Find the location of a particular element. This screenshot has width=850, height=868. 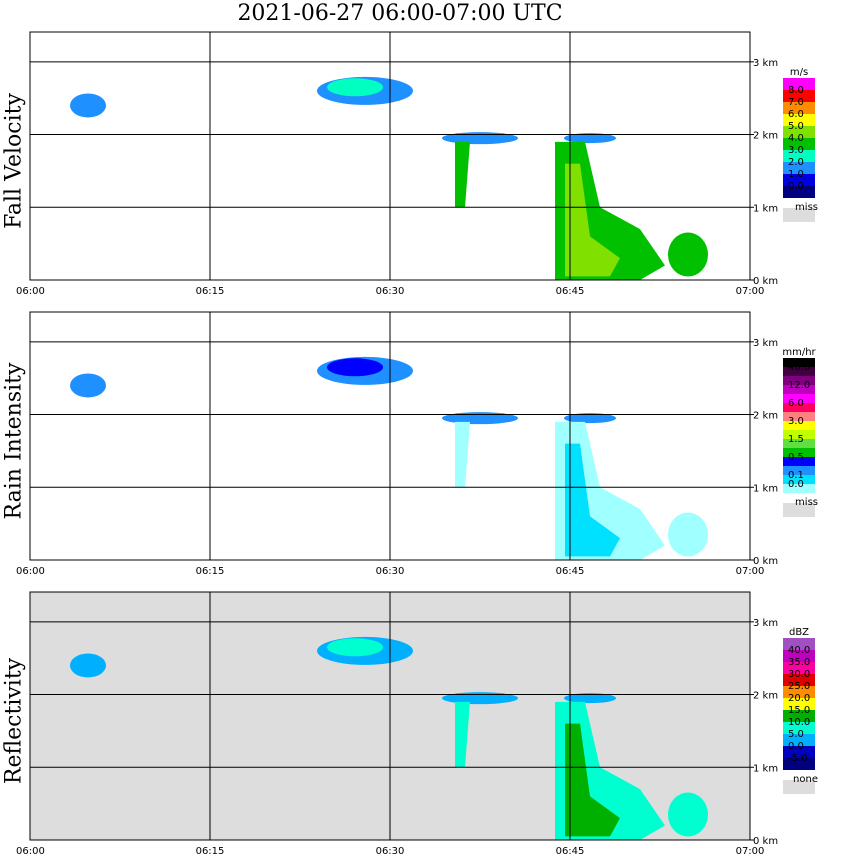

legend-level: 30.0 is located at coordinates (799, 674).